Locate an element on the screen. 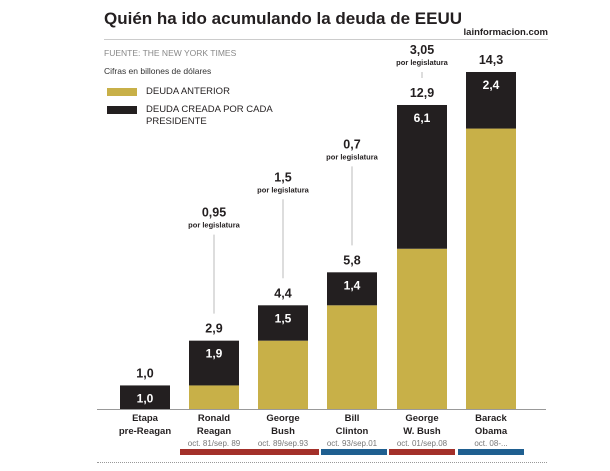  title-divider is located at coordinates (326, 39).